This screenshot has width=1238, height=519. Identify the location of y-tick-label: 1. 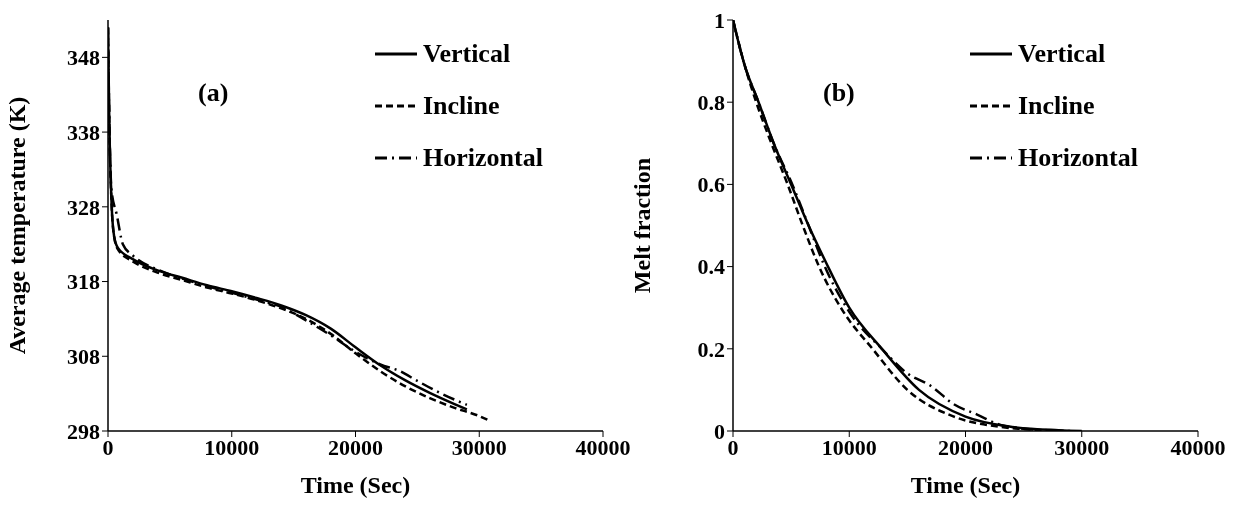
(719, 20).